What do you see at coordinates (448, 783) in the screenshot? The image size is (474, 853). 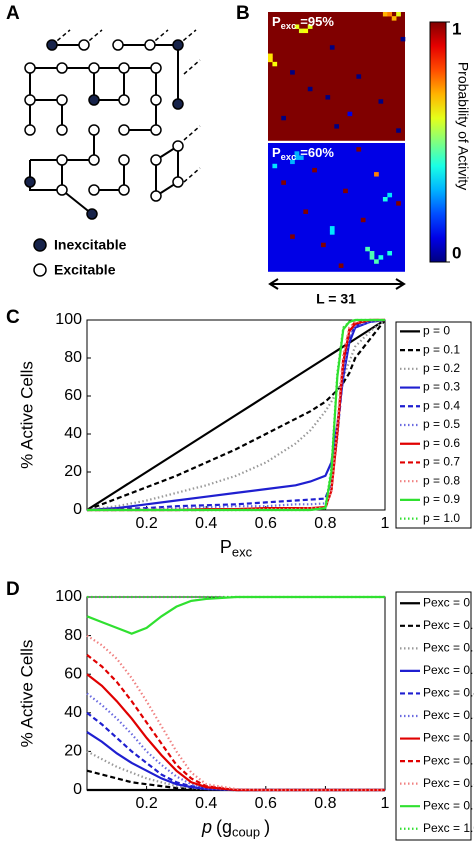 I see `legend-label: Pexc = 0.8` at bounding box center [448, 783].